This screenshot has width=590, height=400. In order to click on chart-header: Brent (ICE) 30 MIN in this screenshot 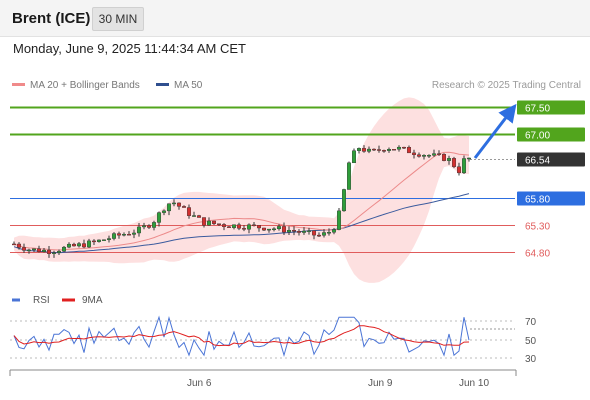, I will do `click(295, 18)`.